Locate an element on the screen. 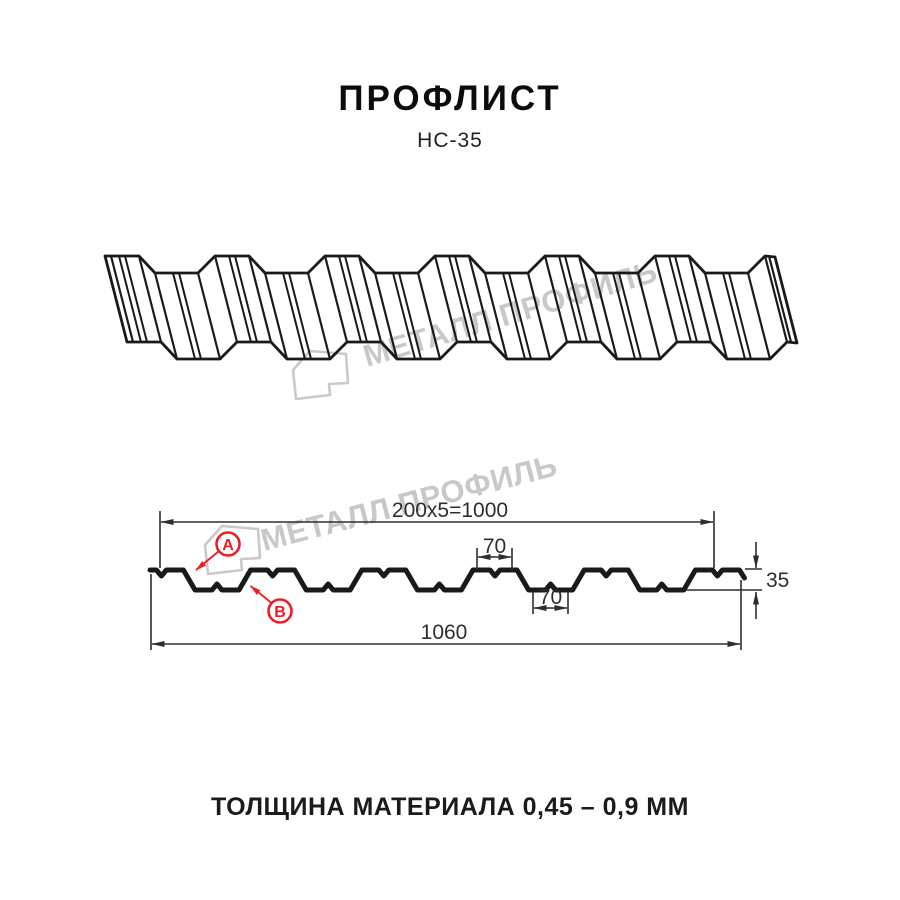  coverage-width-label: 200x5=1000 is located at coordinates (450, 510).